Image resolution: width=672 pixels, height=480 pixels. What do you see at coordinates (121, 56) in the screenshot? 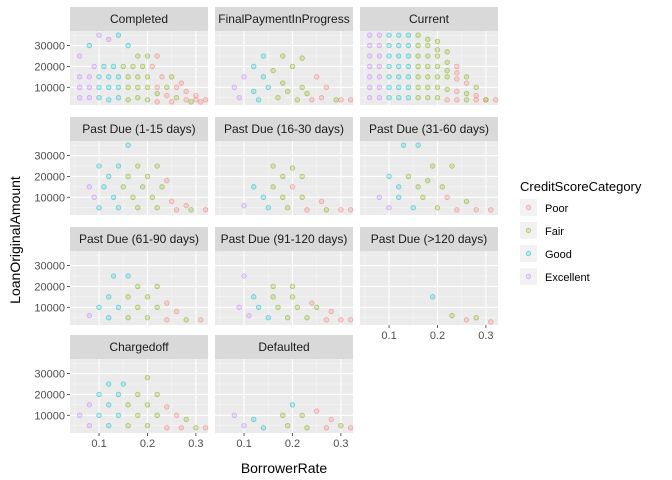
I see `facet-panel: Completed 10000 20000 30000` at bounding box center [121, 56].